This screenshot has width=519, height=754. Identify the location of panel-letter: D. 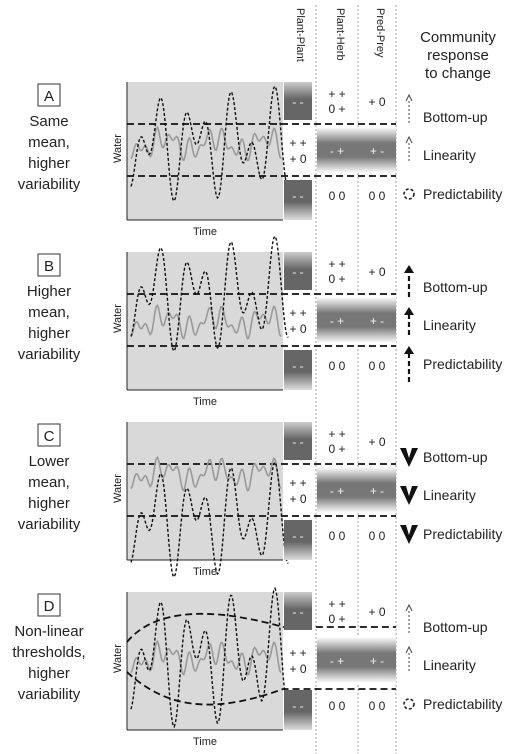
(49, 606).